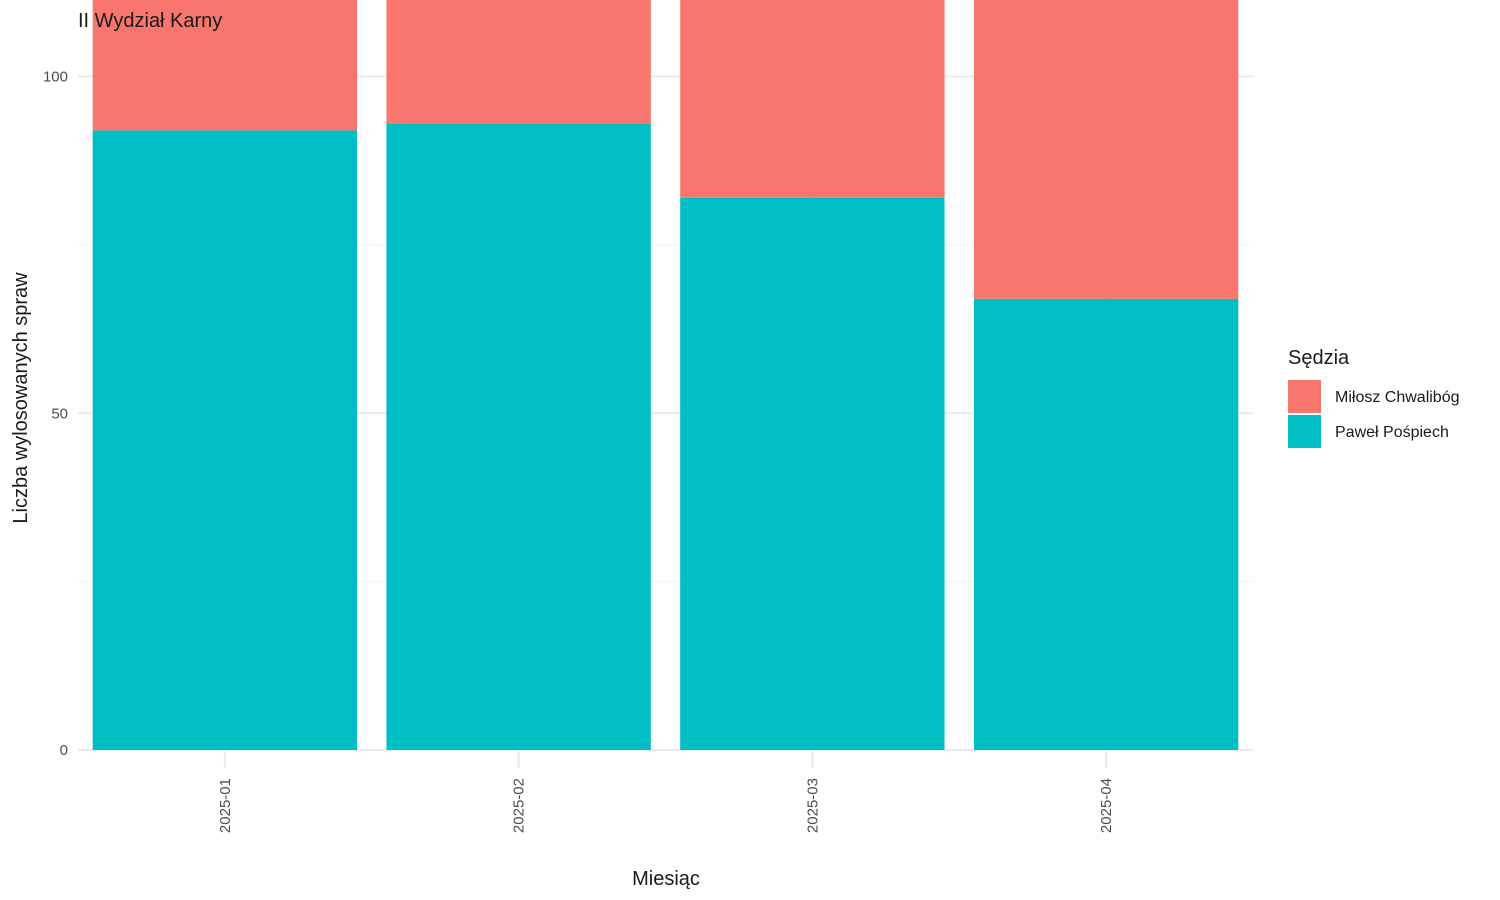  I want to click on x-tick-label: 2025-01, so click(225, 805).